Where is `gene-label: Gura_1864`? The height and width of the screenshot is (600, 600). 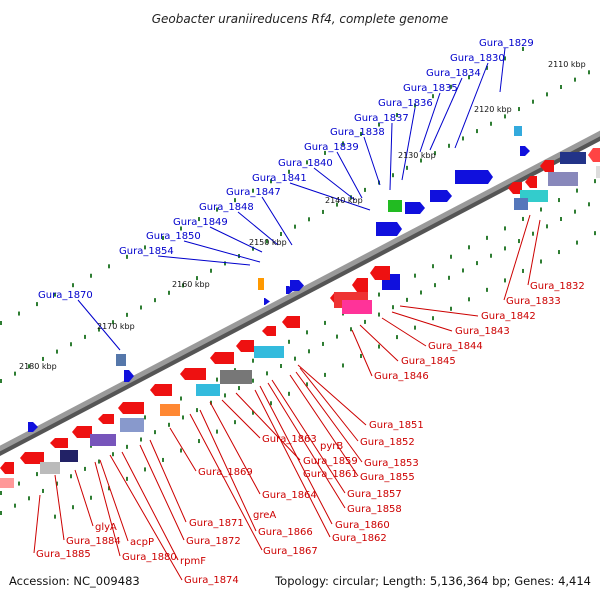 gene-label: Gura_1864 is located at coordinates (289, 495).